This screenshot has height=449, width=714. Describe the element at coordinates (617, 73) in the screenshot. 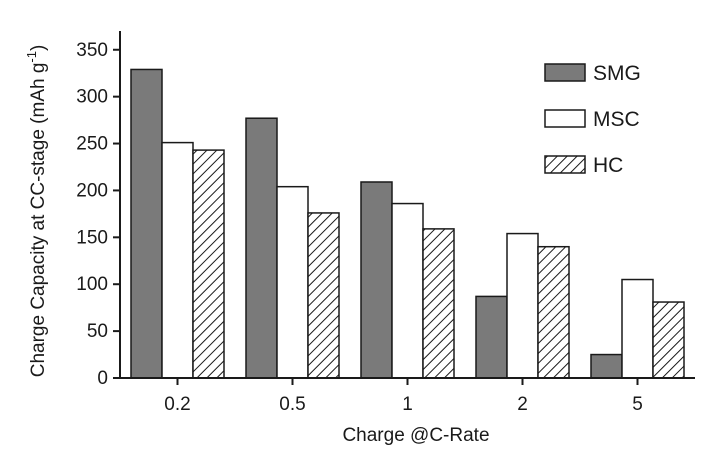

I see `legend-label-smg: SMG` at that location.